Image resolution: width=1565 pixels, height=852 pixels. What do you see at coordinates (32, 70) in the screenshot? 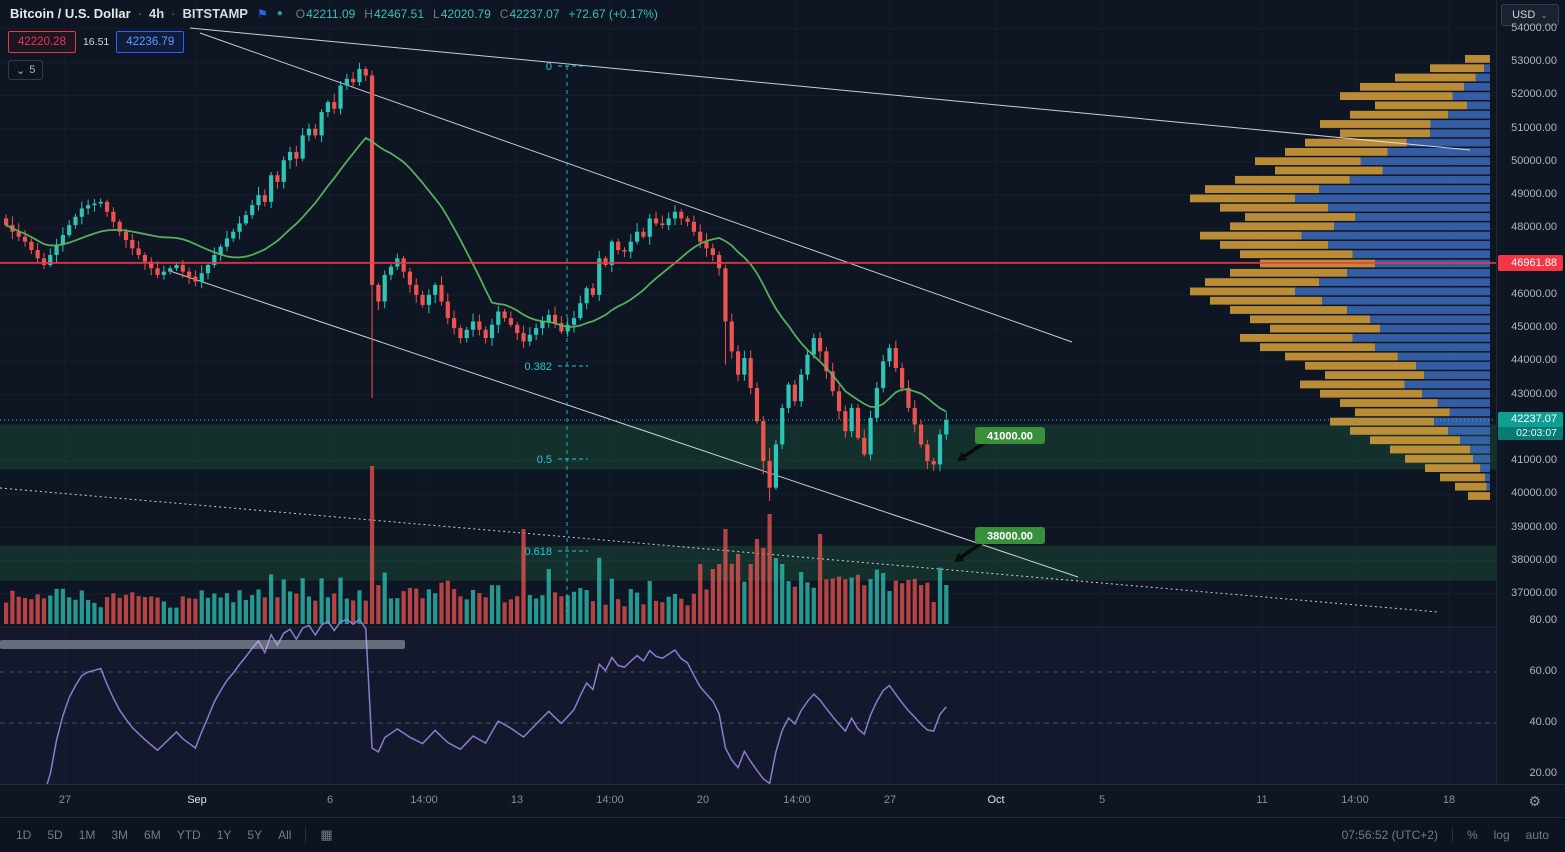
I see `collapsed-count: 5` at bounding box center [32, 70].